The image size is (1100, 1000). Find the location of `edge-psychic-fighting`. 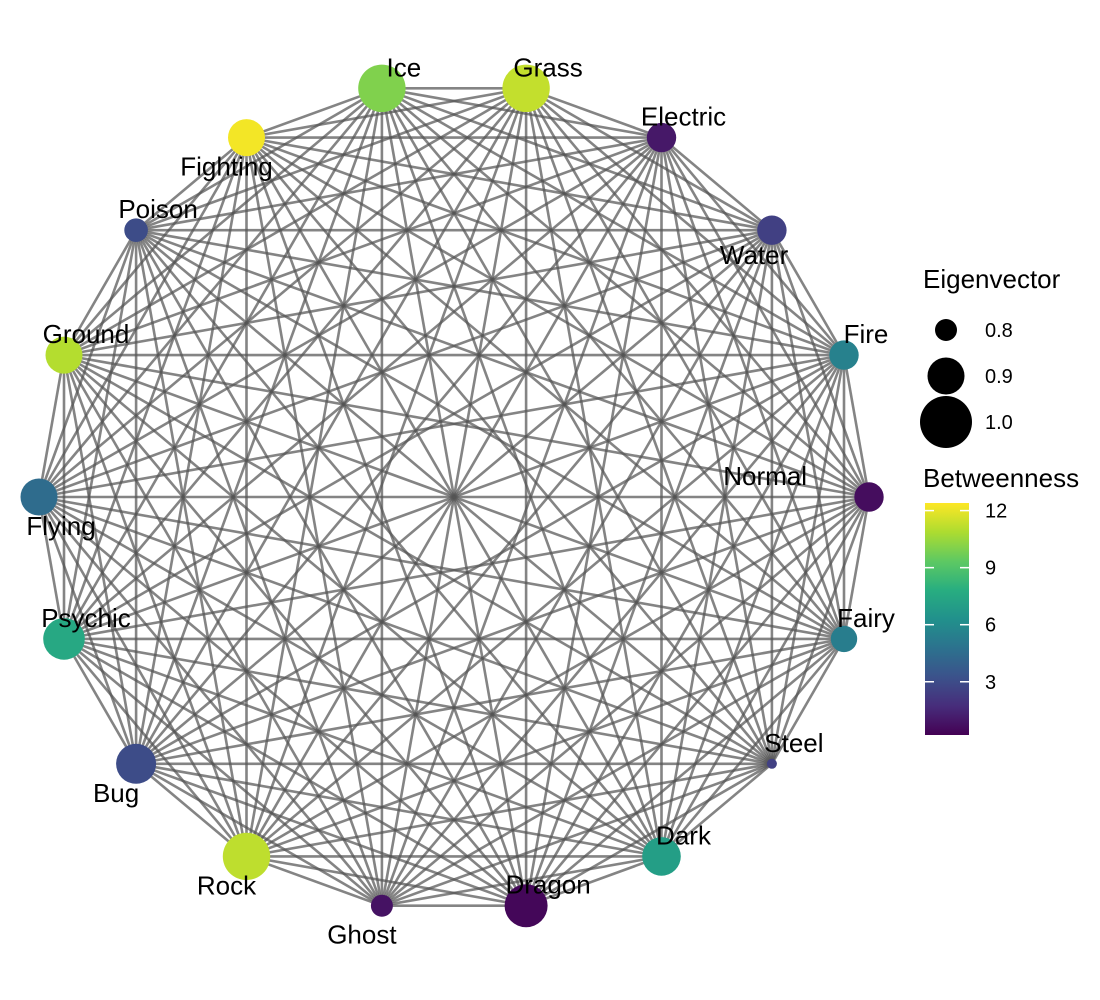

edge-psychic-fighting is located at coordinates (155, 388).